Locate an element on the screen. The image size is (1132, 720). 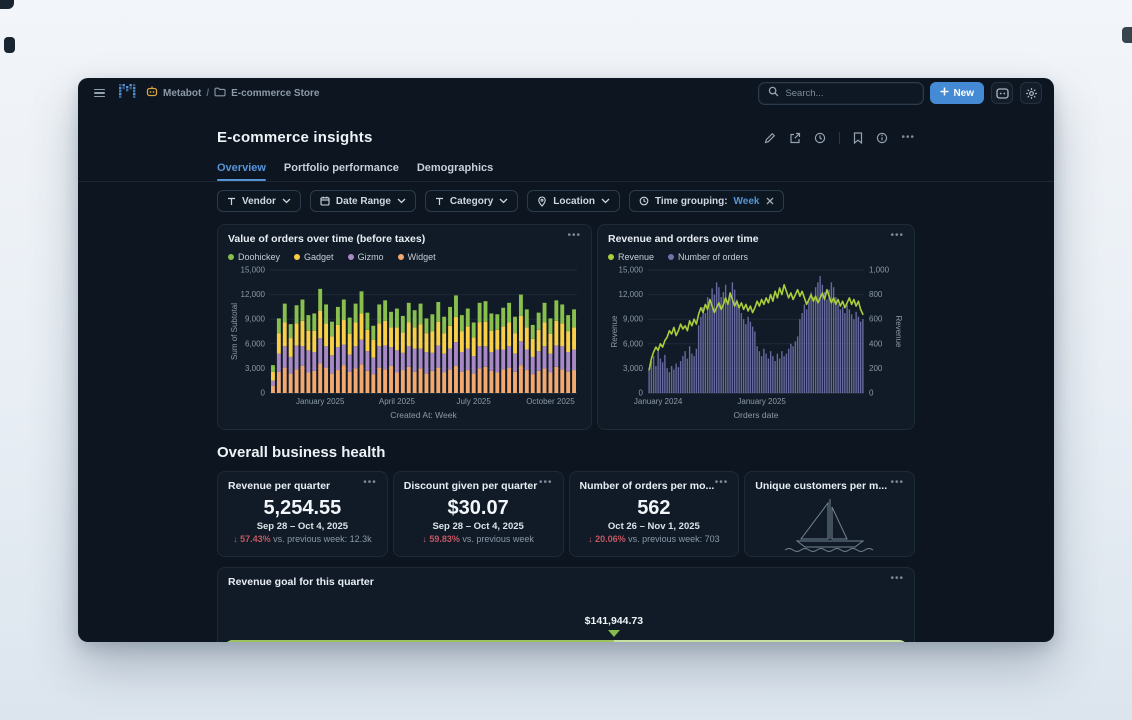
breadcrumb-collection: E-commerce Store is located at coordinates (275, 93).